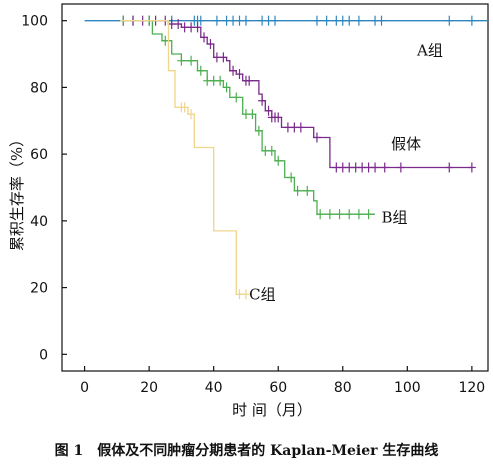 The width and height of the screenshot is (493, 467). I want to click on y-tick-label: 60, so click(39, 155).